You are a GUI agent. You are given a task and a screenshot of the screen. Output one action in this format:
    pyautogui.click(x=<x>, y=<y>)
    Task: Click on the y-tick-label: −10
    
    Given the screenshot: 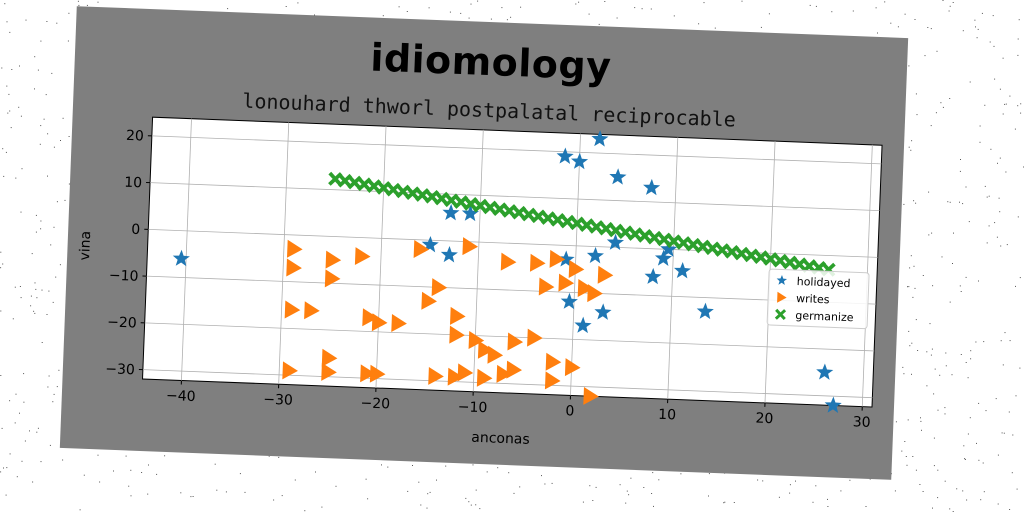 What is the action you would take?
    pyautogui.click(x=124, y=276)
    